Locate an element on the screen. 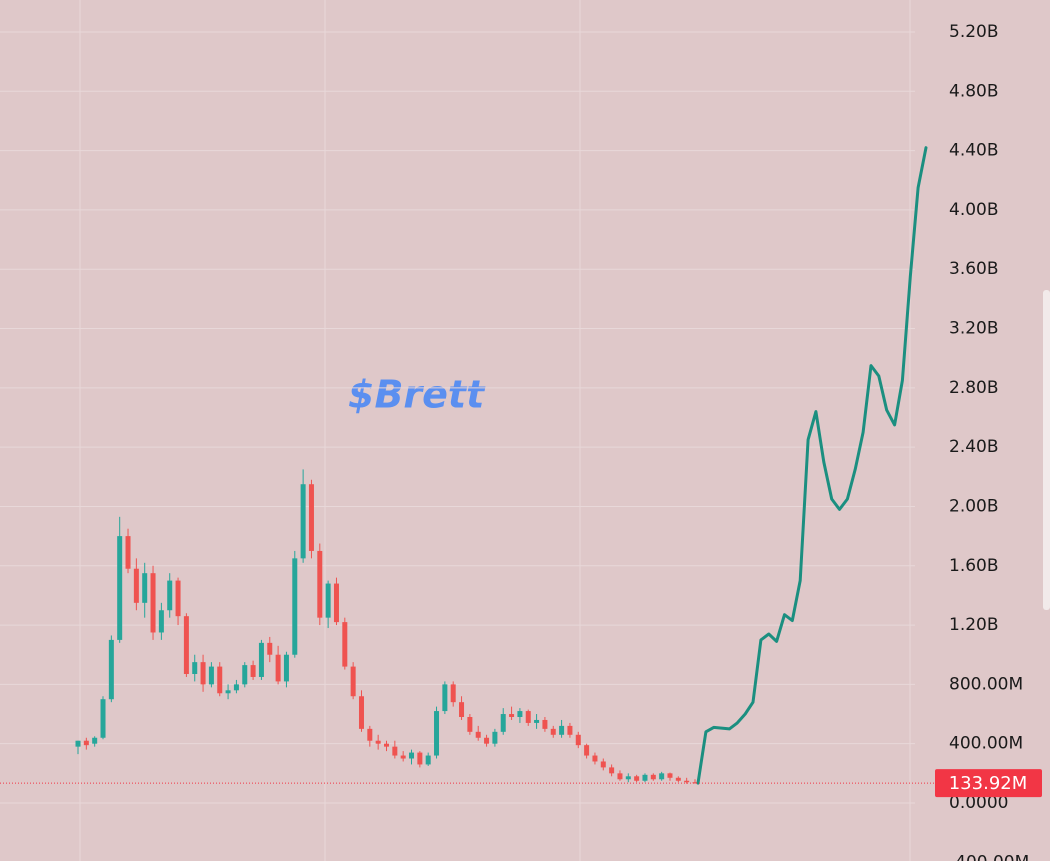 This screenshot has height=861, width=1050. last-price-box is located at coordinates (988, 783).